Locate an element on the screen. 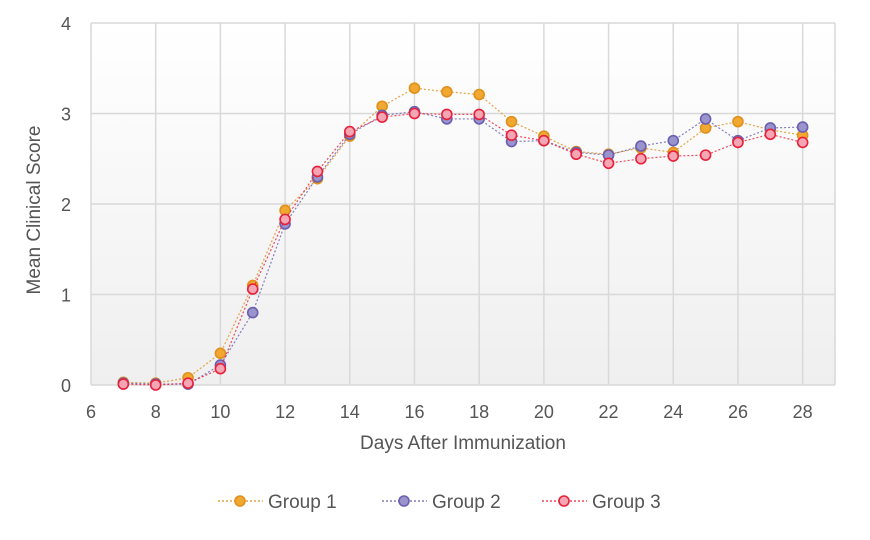  y-tick-label: 1 is located at coordinates (66, 296).